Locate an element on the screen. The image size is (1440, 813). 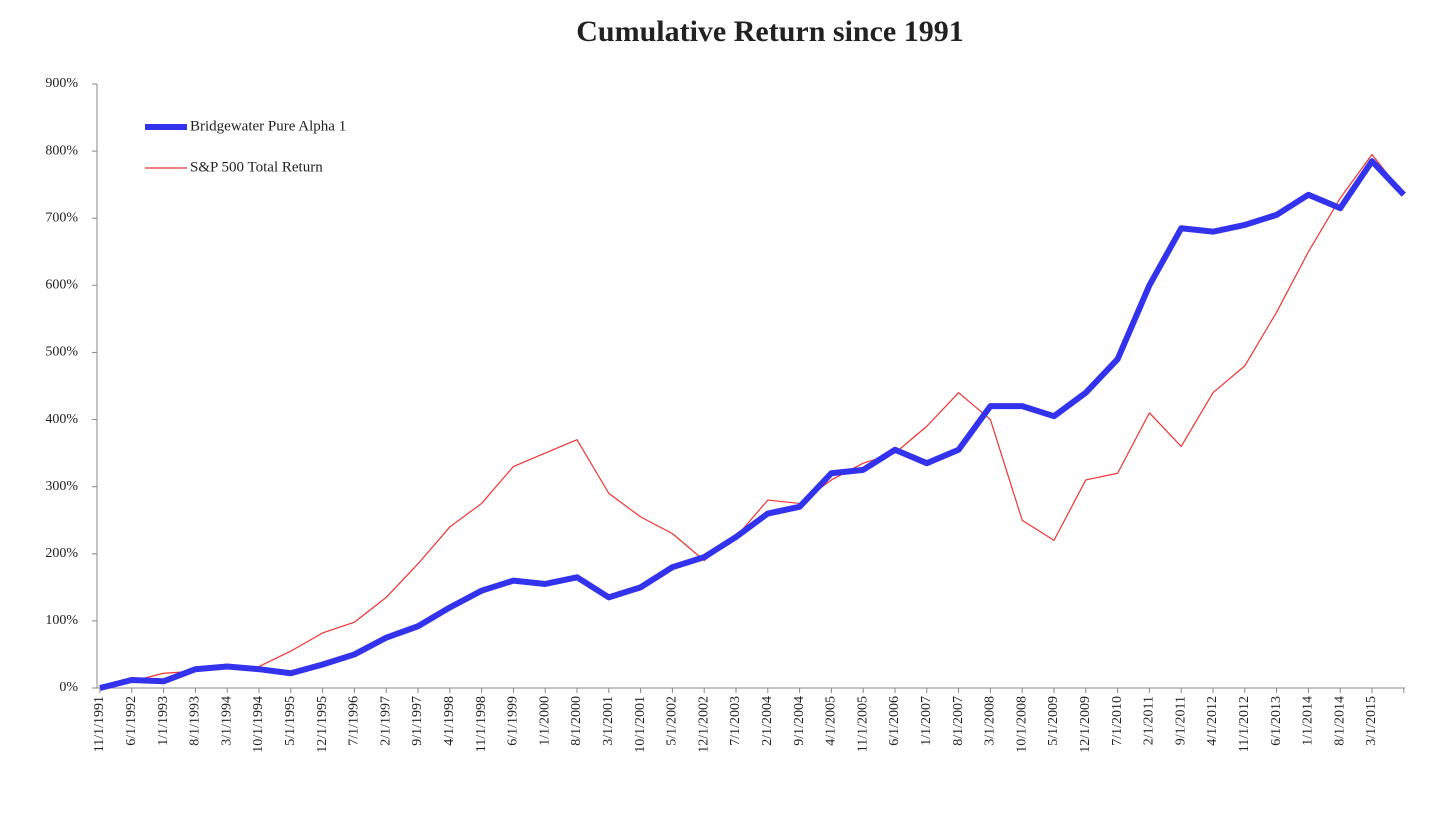
x-tick-label: 10/1/2001 is located at coordinates (640, 724).